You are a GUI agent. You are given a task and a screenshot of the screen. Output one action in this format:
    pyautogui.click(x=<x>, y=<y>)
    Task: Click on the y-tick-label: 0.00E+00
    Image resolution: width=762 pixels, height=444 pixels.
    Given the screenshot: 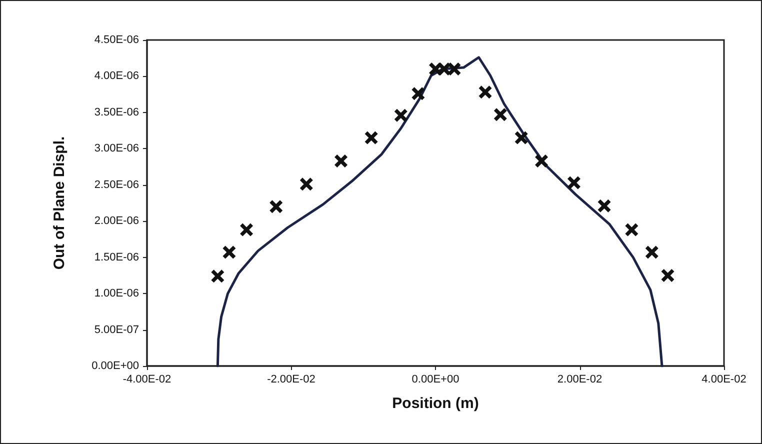 What is the action you would take?
    pyautogui.click(x=115, y=366)
    